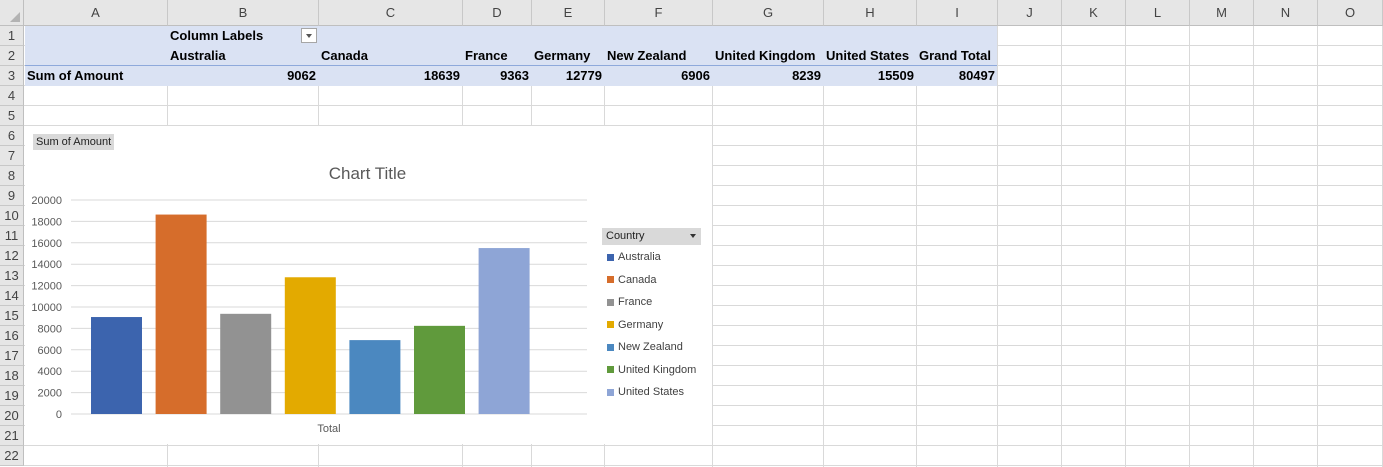 This screenshot has height=467, width=1383. Describe the element at coordinates (651, 370) in the screenshot. I see `legend-item-united-kingdom: United Kingdom` at that location.